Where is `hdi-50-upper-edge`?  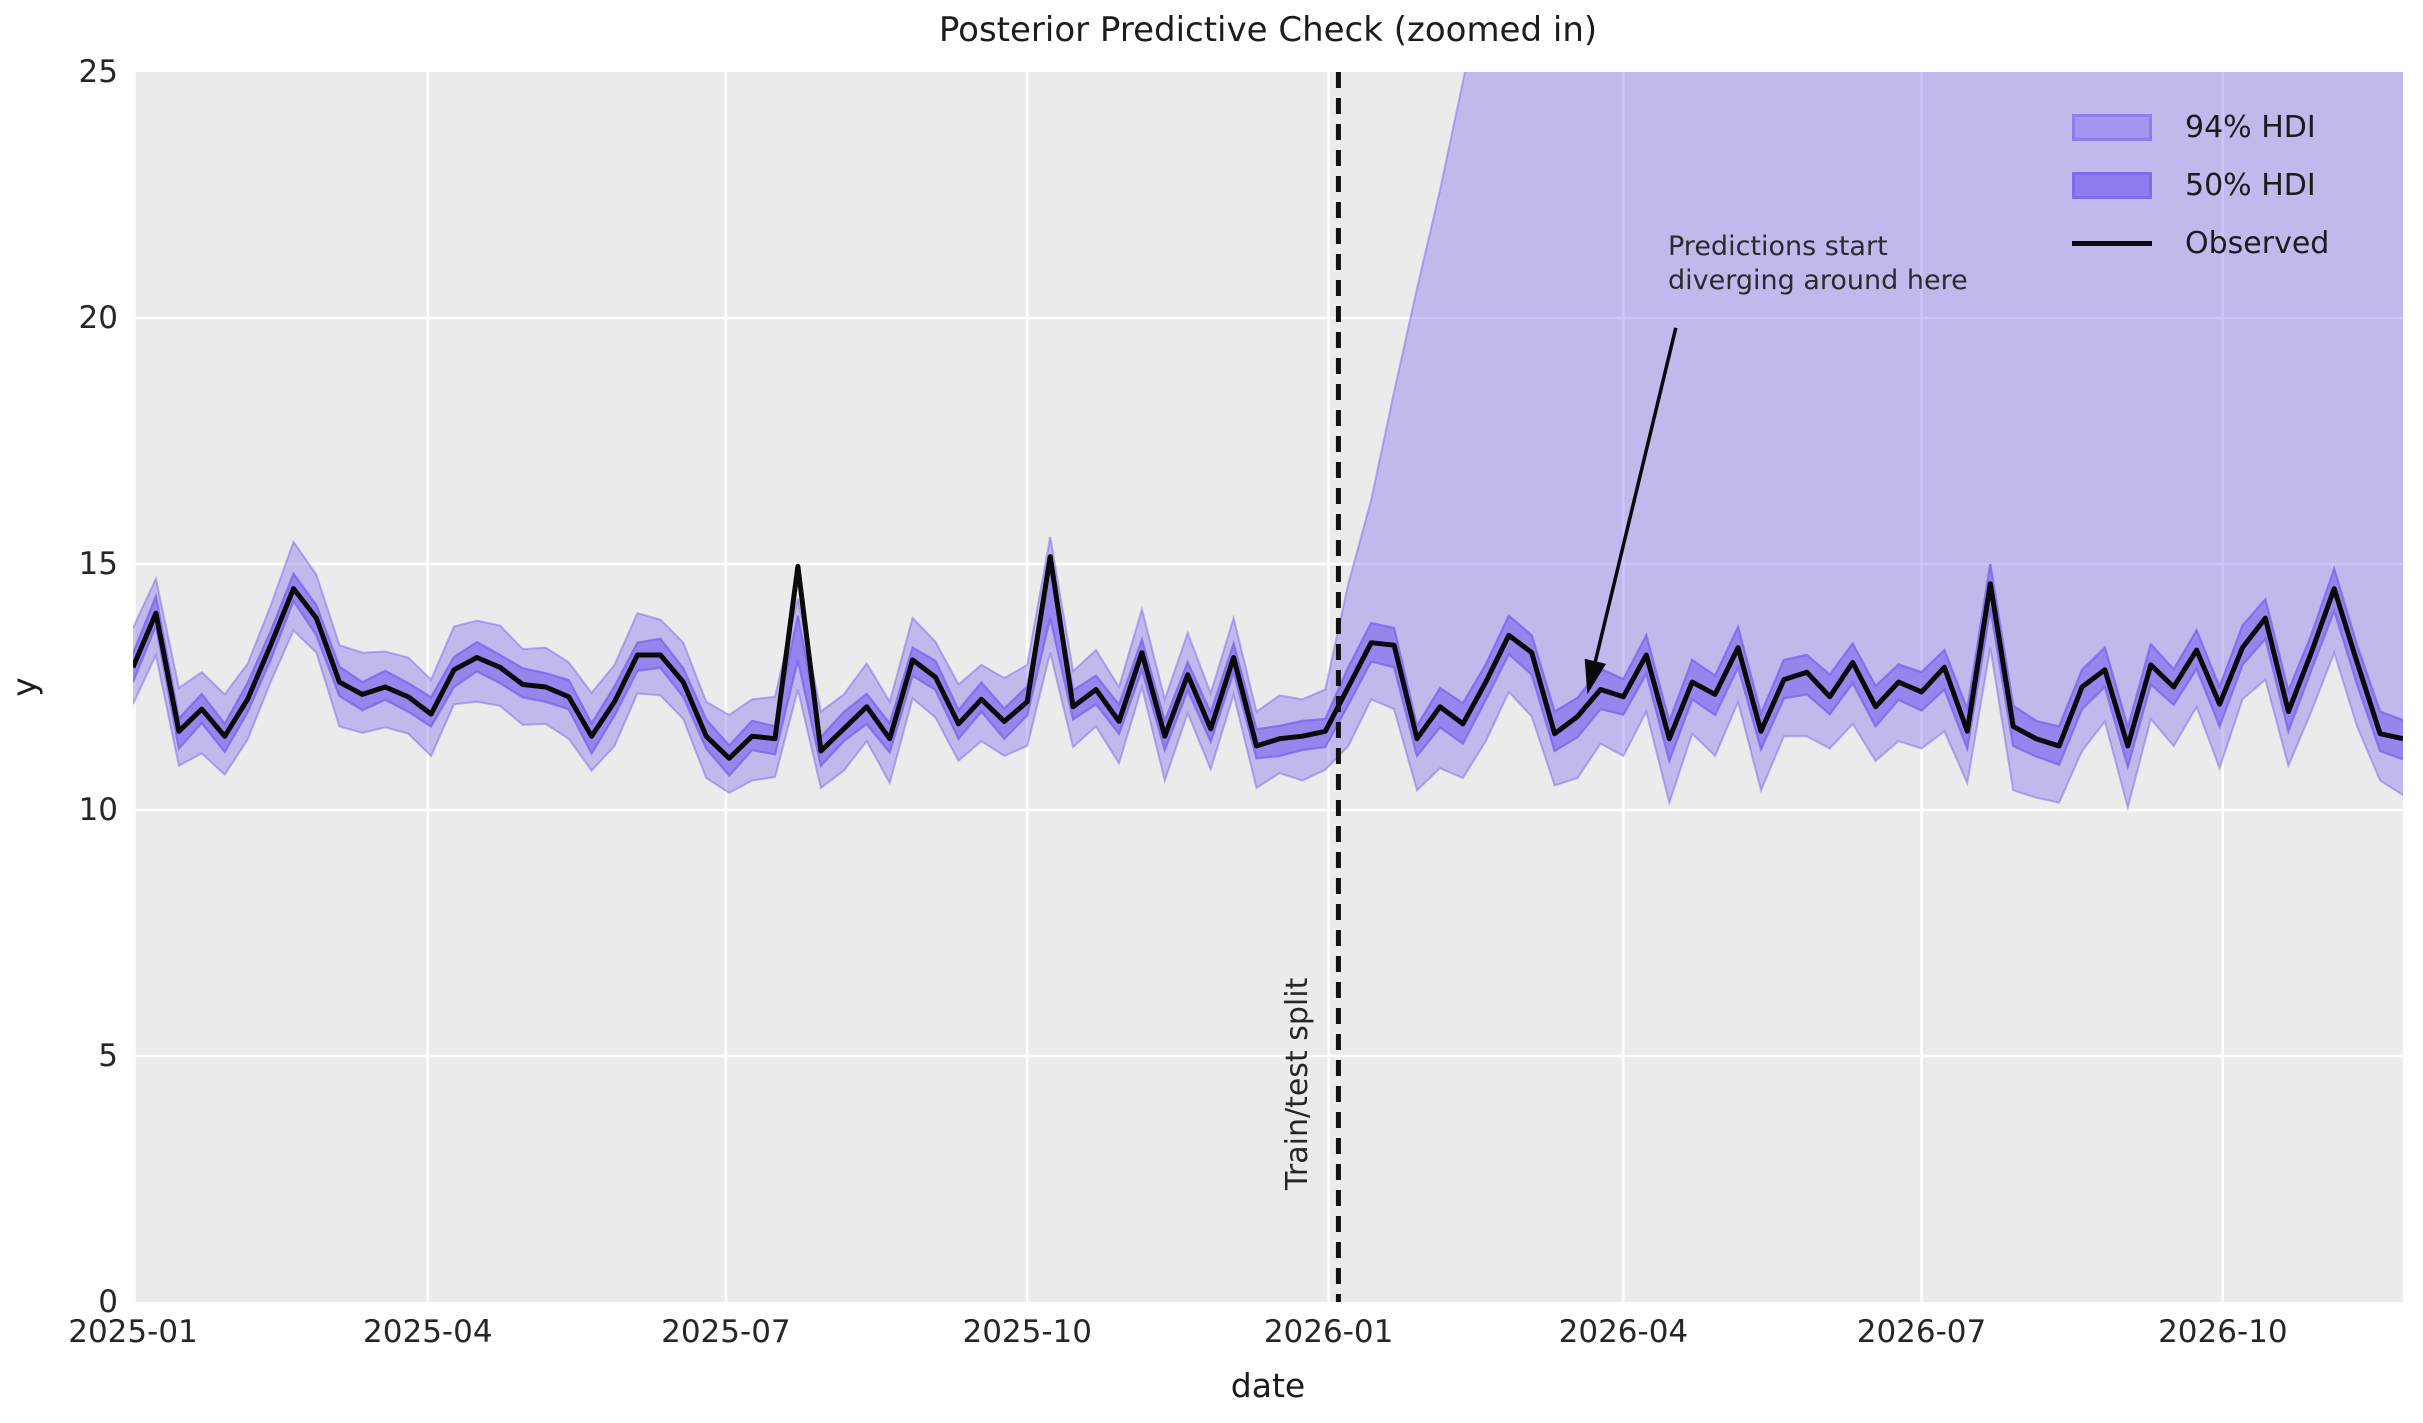
hdi-50-upper-edge is located at coordinates (1268, 655).